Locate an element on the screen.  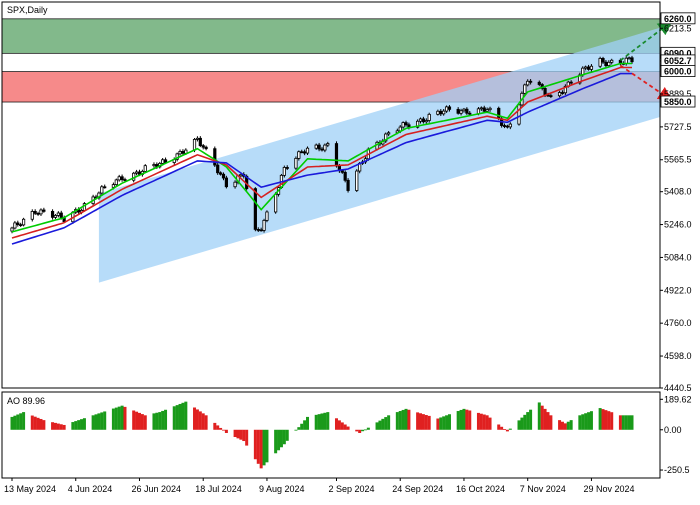
y-tick-label: 4598.0 is located at coordinates (678, 356).